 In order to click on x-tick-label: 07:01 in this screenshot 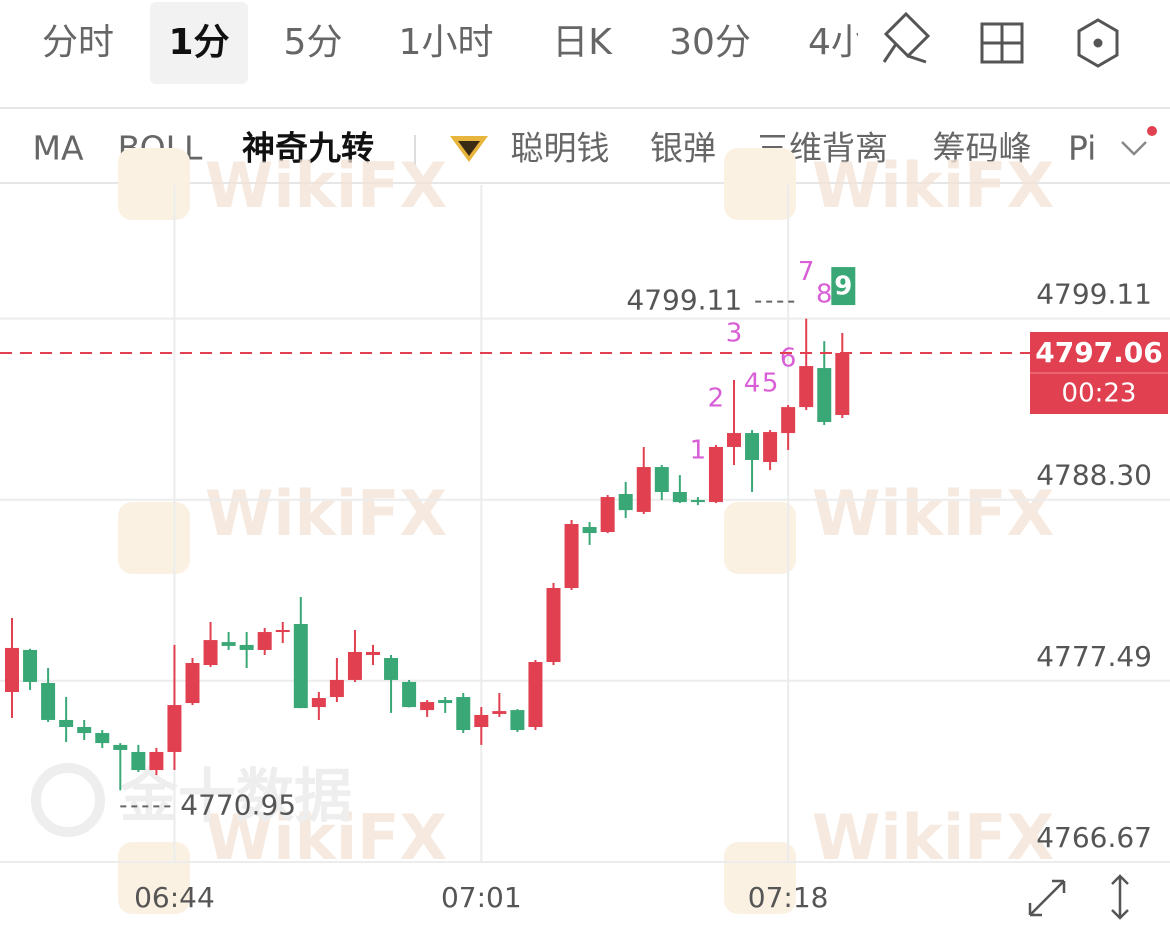, I will do `click(481, 897)`.